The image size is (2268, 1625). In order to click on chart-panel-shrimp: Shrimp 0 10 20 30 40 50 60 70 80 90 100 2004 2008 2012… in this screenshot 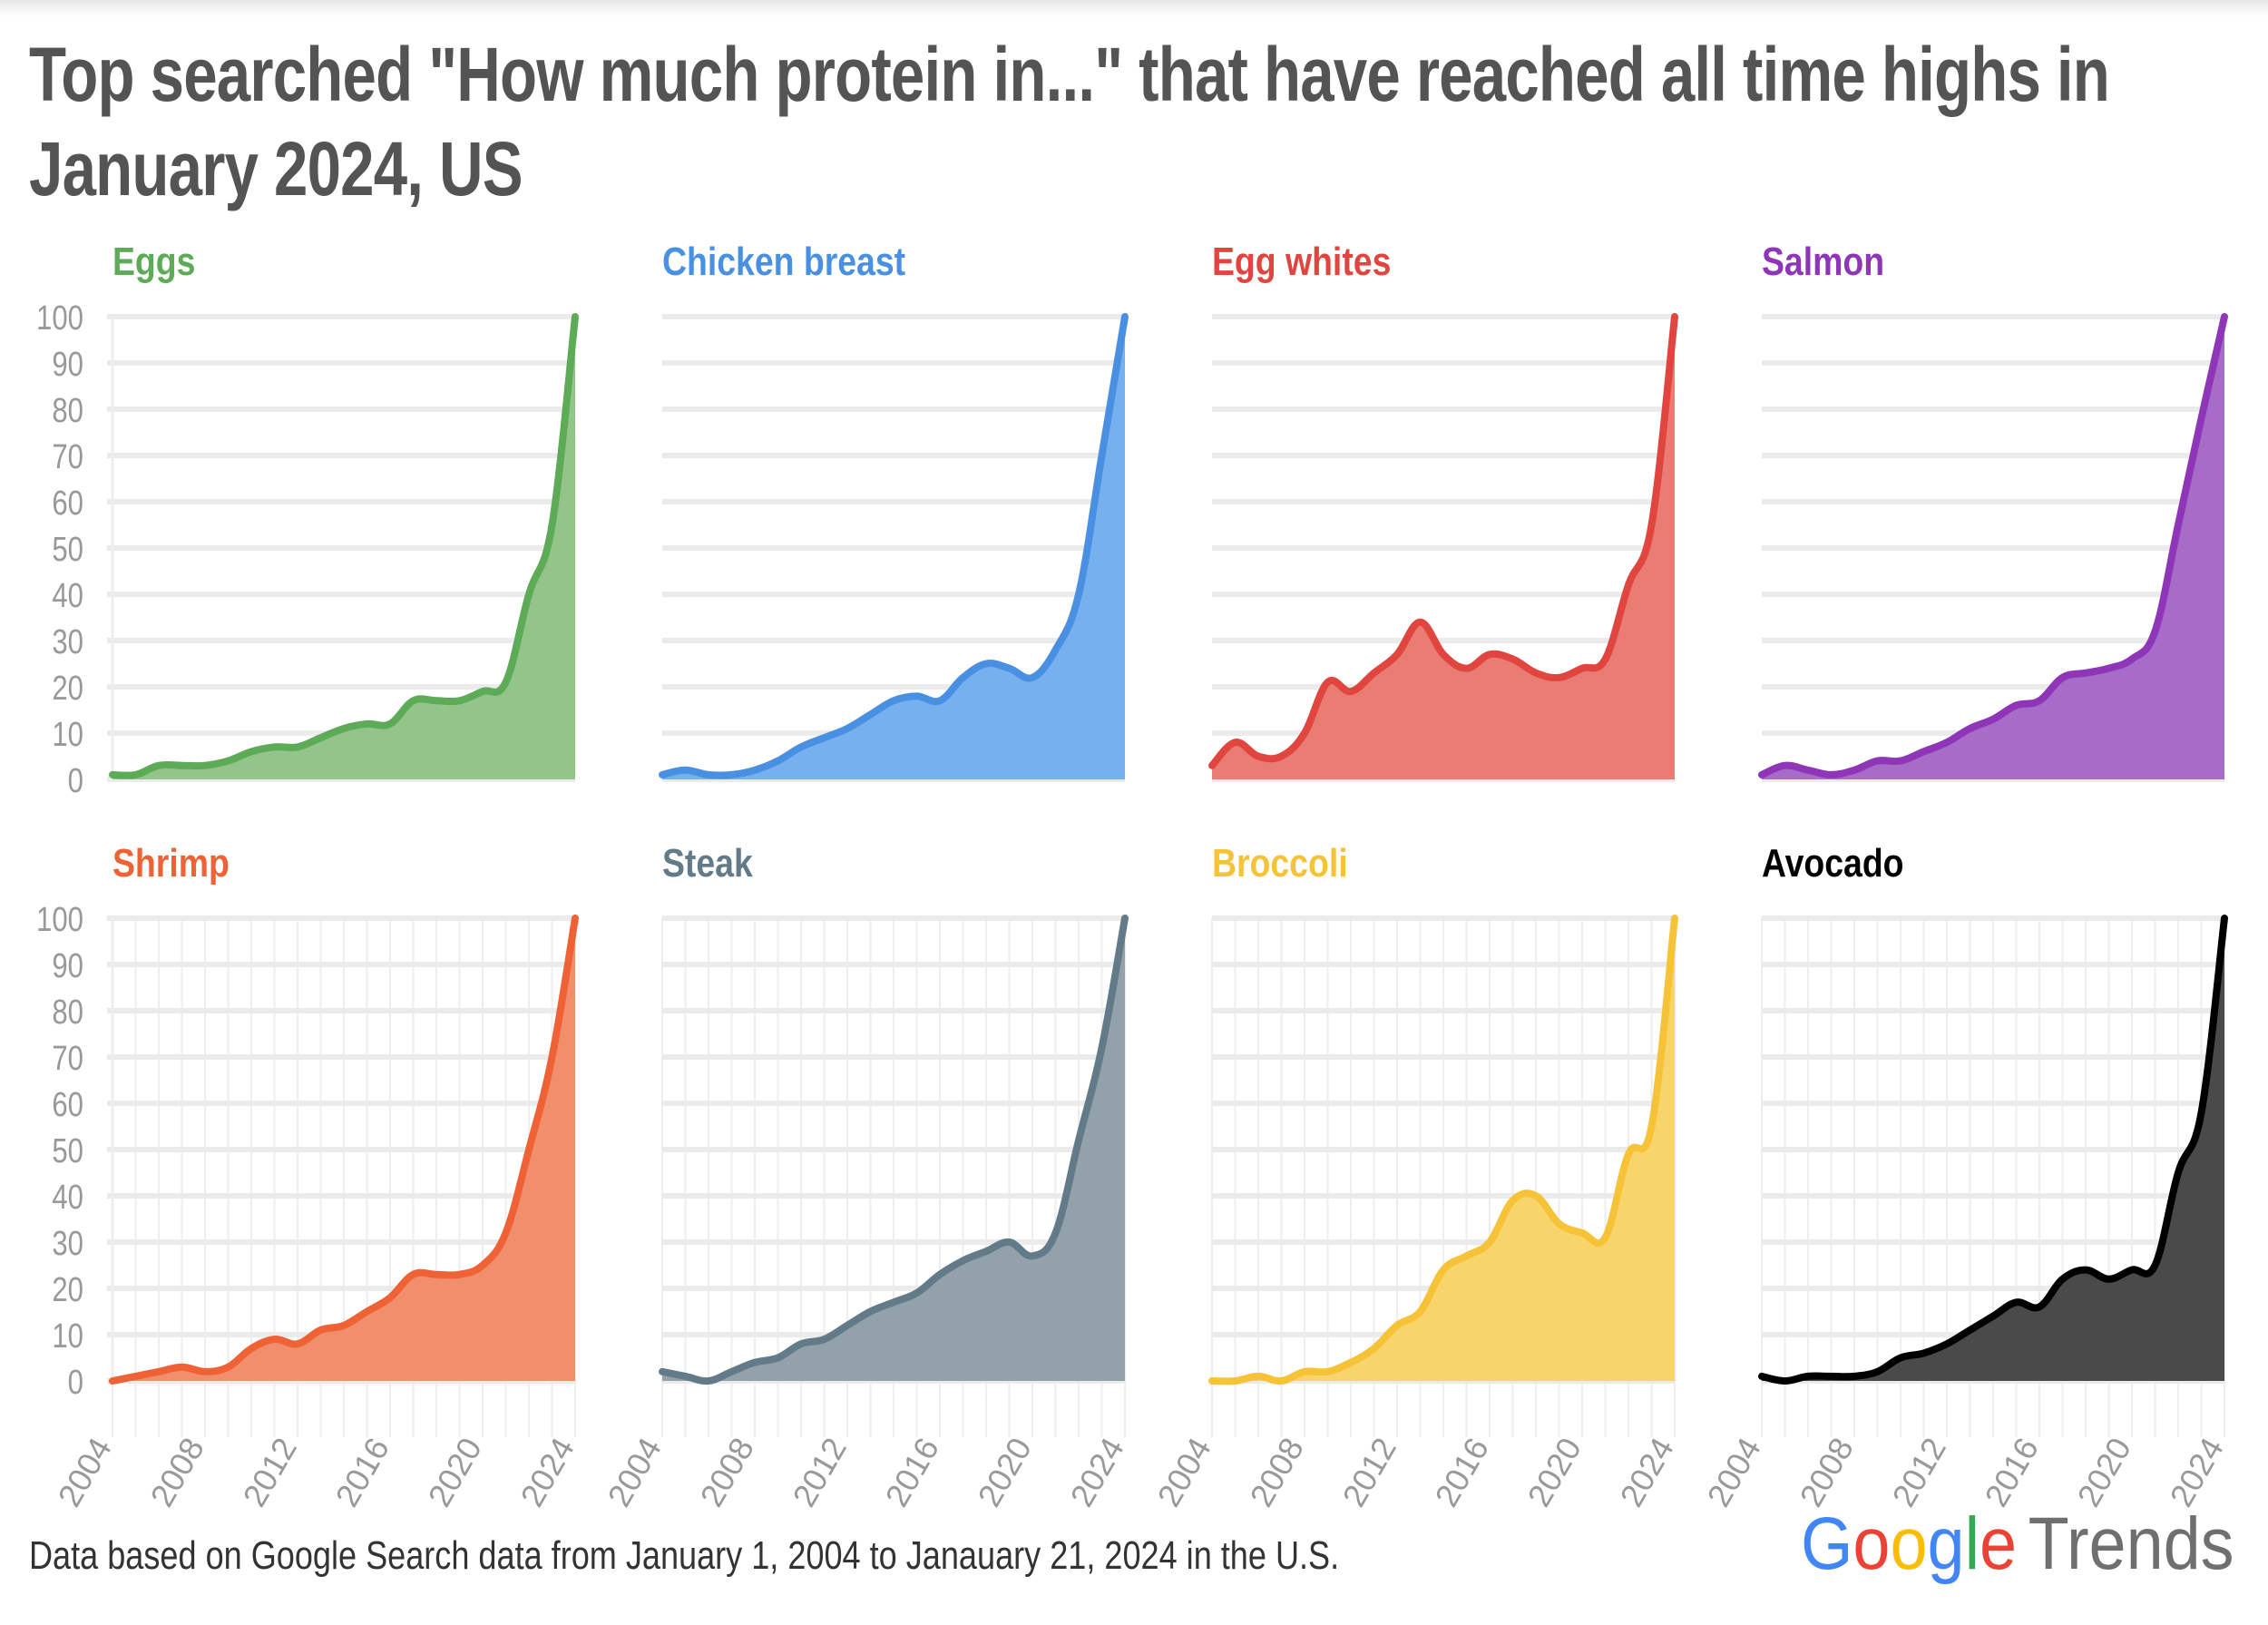, I will do `click(309, 1176)`.